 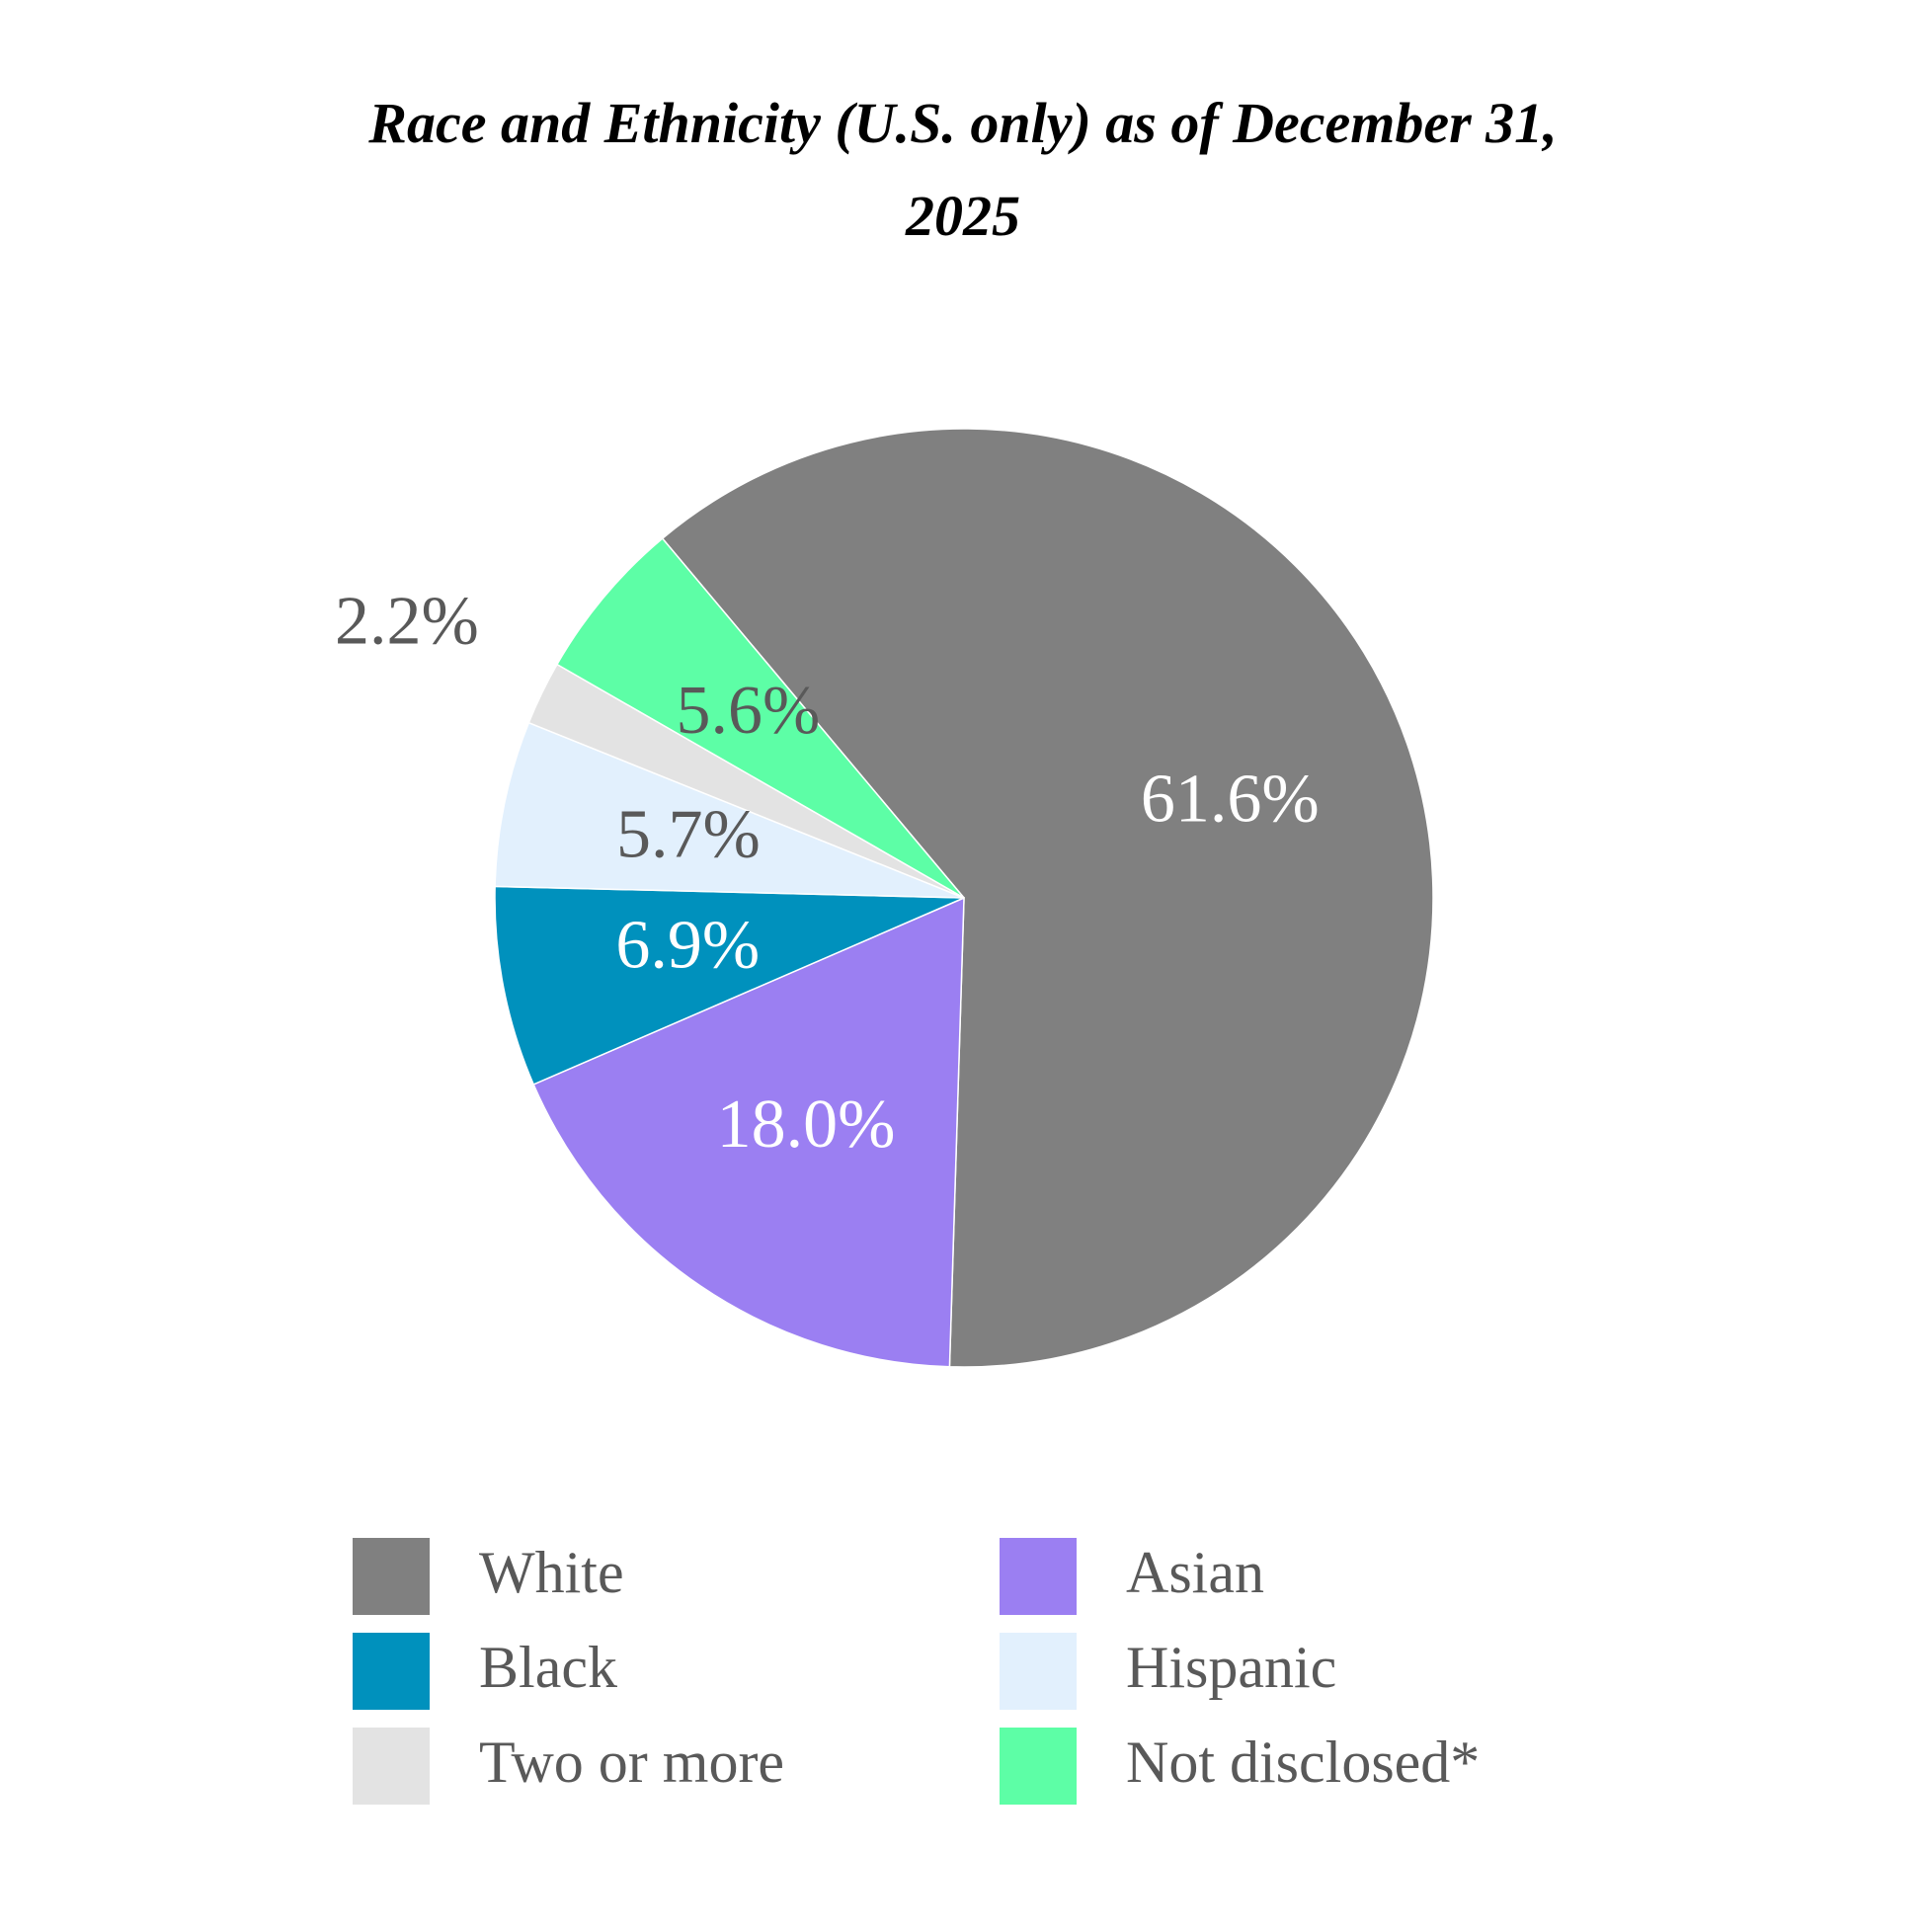 What do you see at coordinates (551, 1572) in the screenshot?
I see `legend-label: White` at bounding box center [551, 1572].